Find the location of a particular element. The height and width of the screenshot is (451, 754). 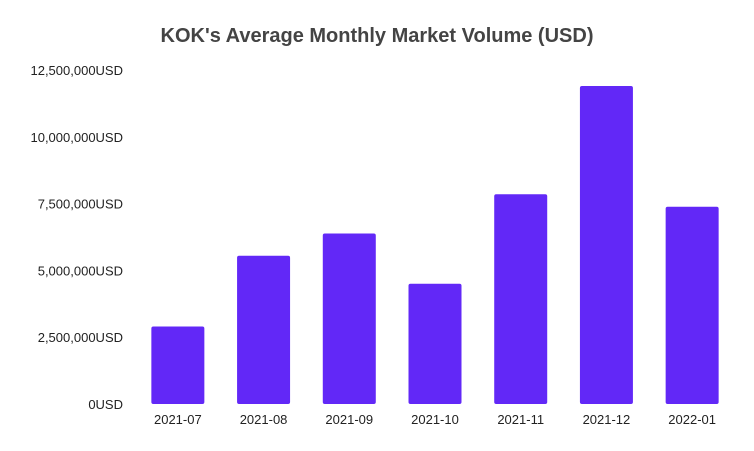

x-tick-label: 2021-07 is located at coordinates (178, 419).